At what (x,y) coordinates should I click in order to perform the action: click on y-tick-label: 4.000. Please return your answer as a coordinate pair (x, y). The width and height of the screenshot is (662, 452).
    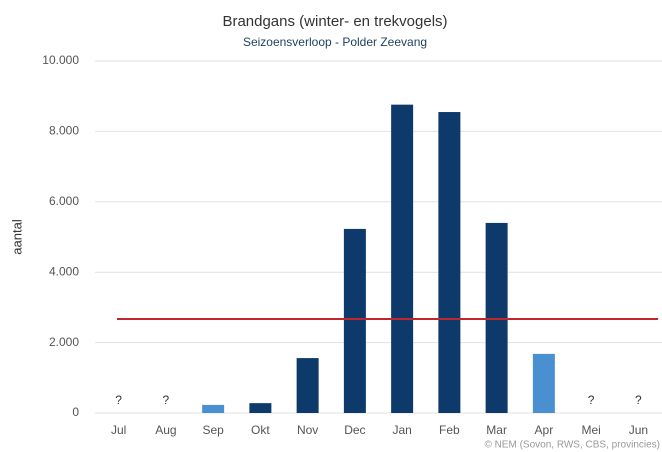
    Looking at the image, I should click on (64, 271).